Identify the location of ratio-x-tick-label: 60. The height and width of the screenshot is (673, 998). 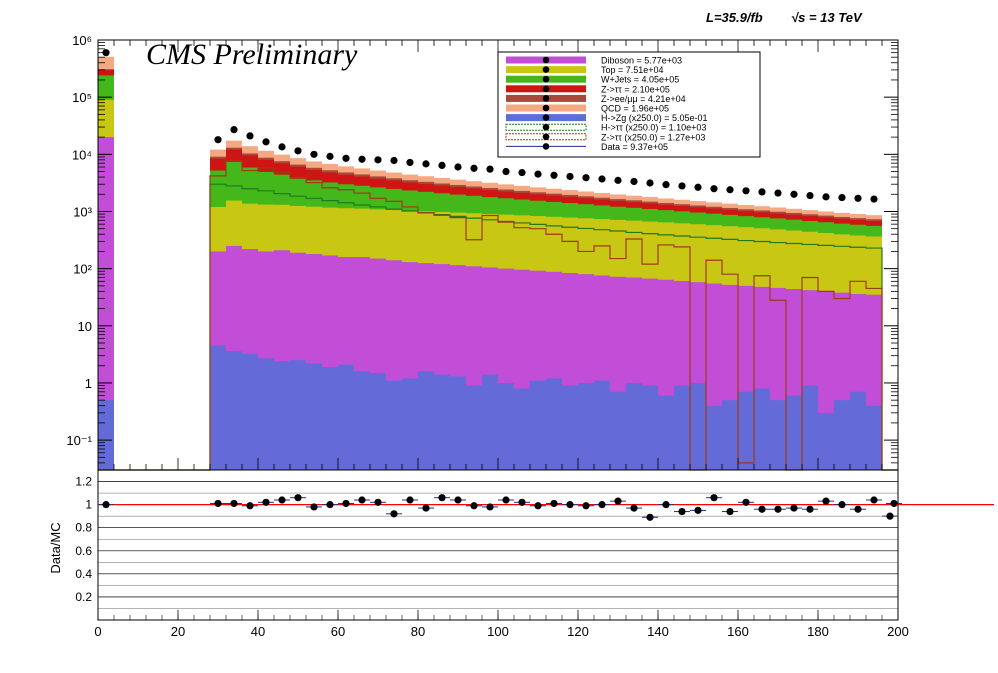
(338, 631).